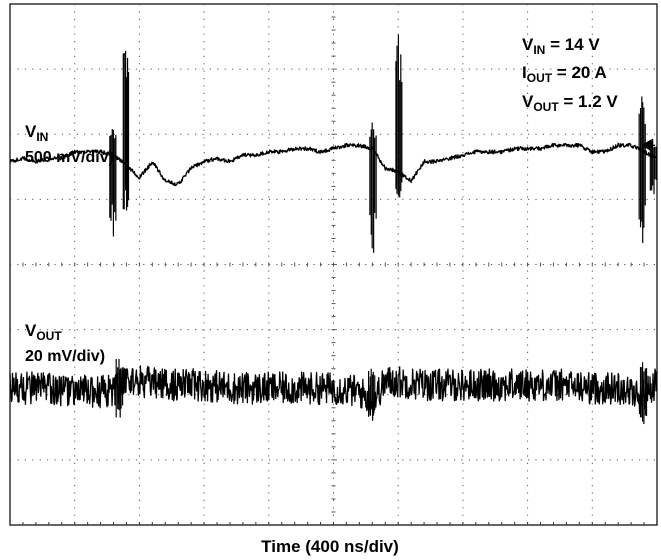 The image size is (661, 560). I want to click on x-axis-label: Time (400 ns/div), so click(330, 546).